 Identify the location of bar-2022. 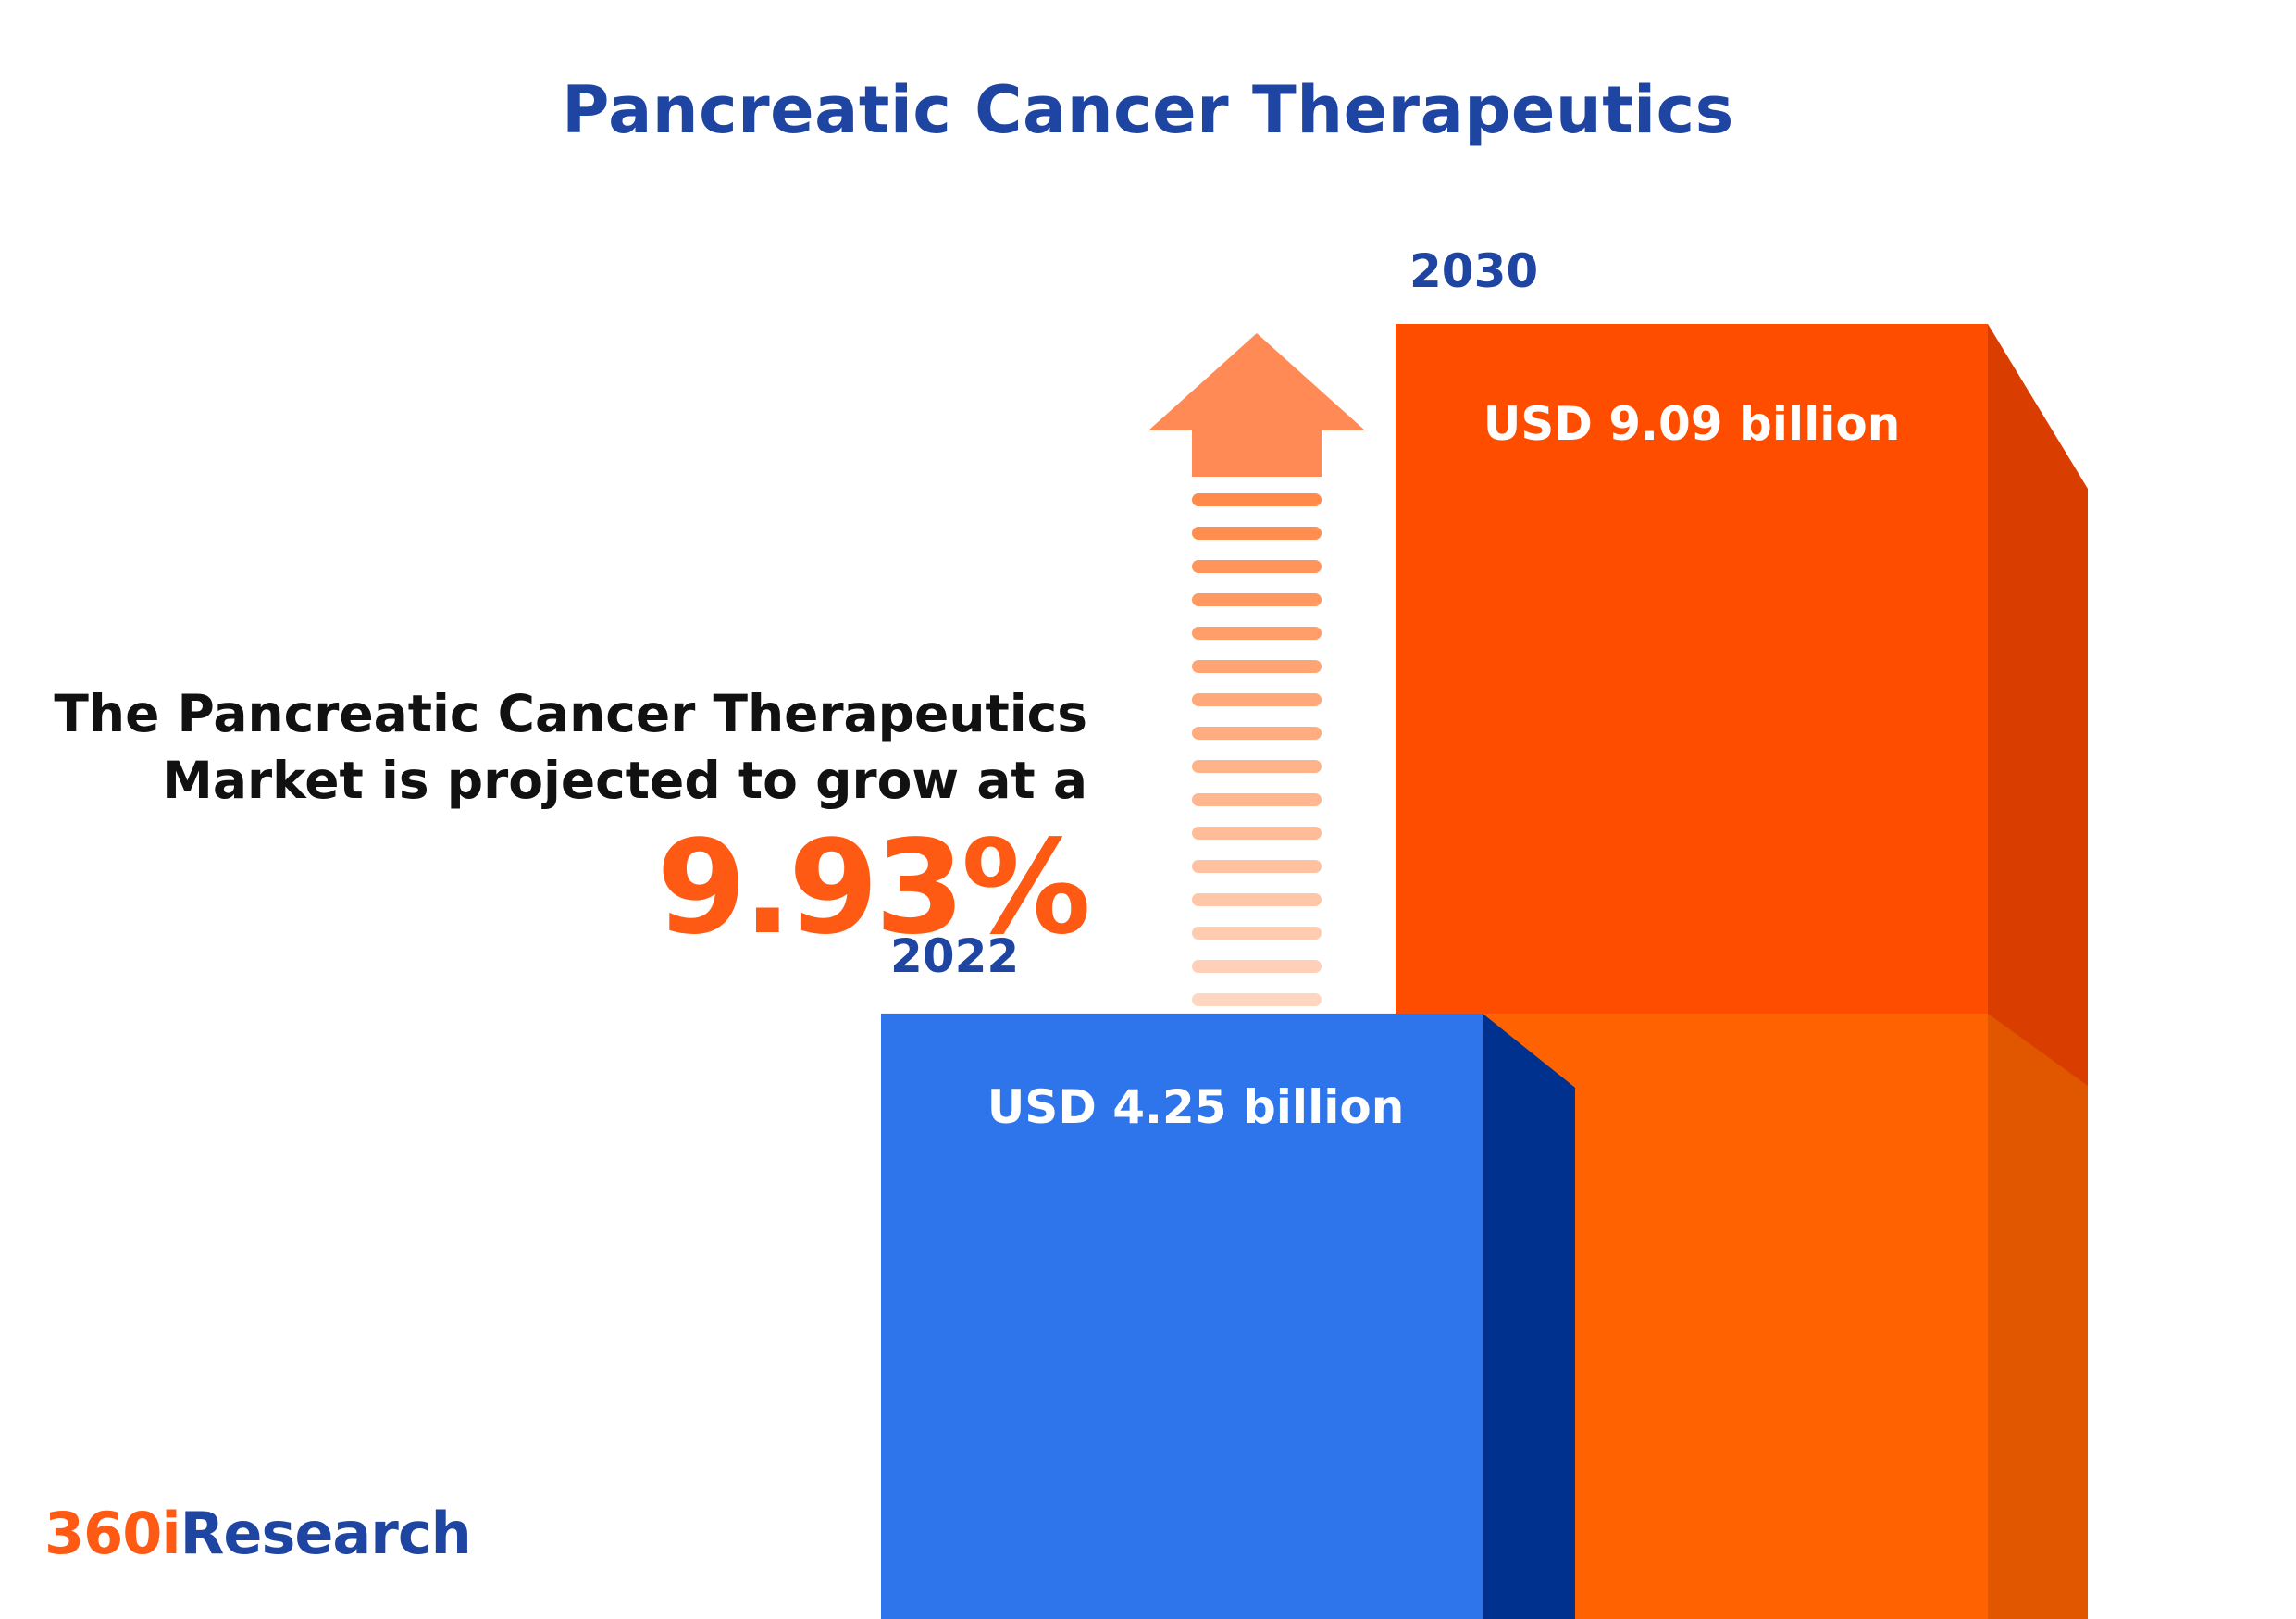
(1182, 1316).